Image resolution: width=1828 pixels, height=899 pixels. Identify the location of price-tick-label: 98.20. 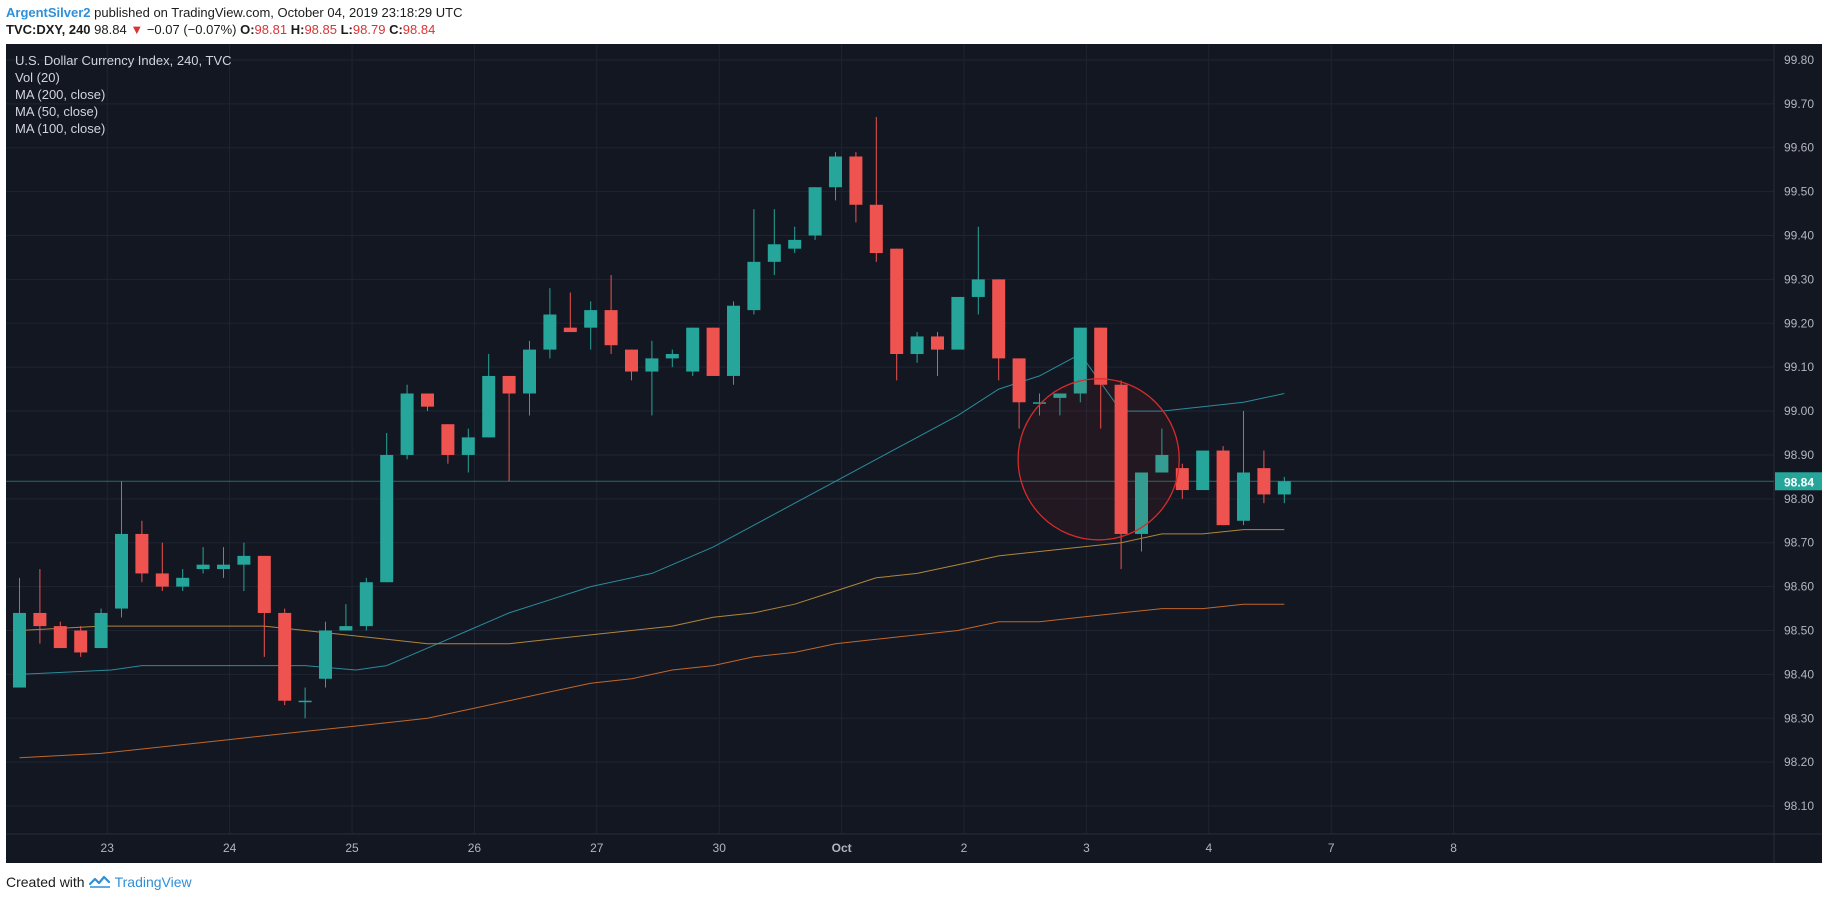
(1799, 762).